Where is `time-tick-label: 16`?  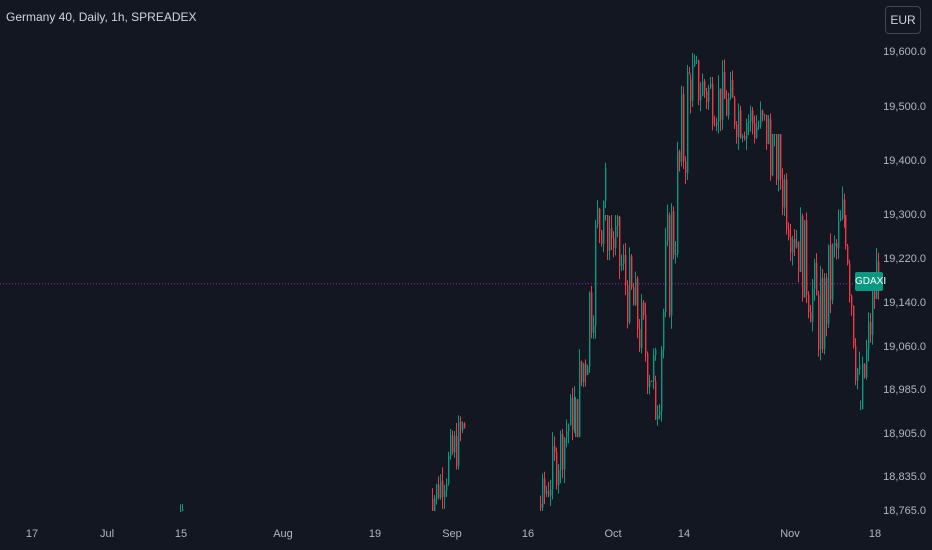 time-tick-label: 16 is located at coordinates (528, 534).